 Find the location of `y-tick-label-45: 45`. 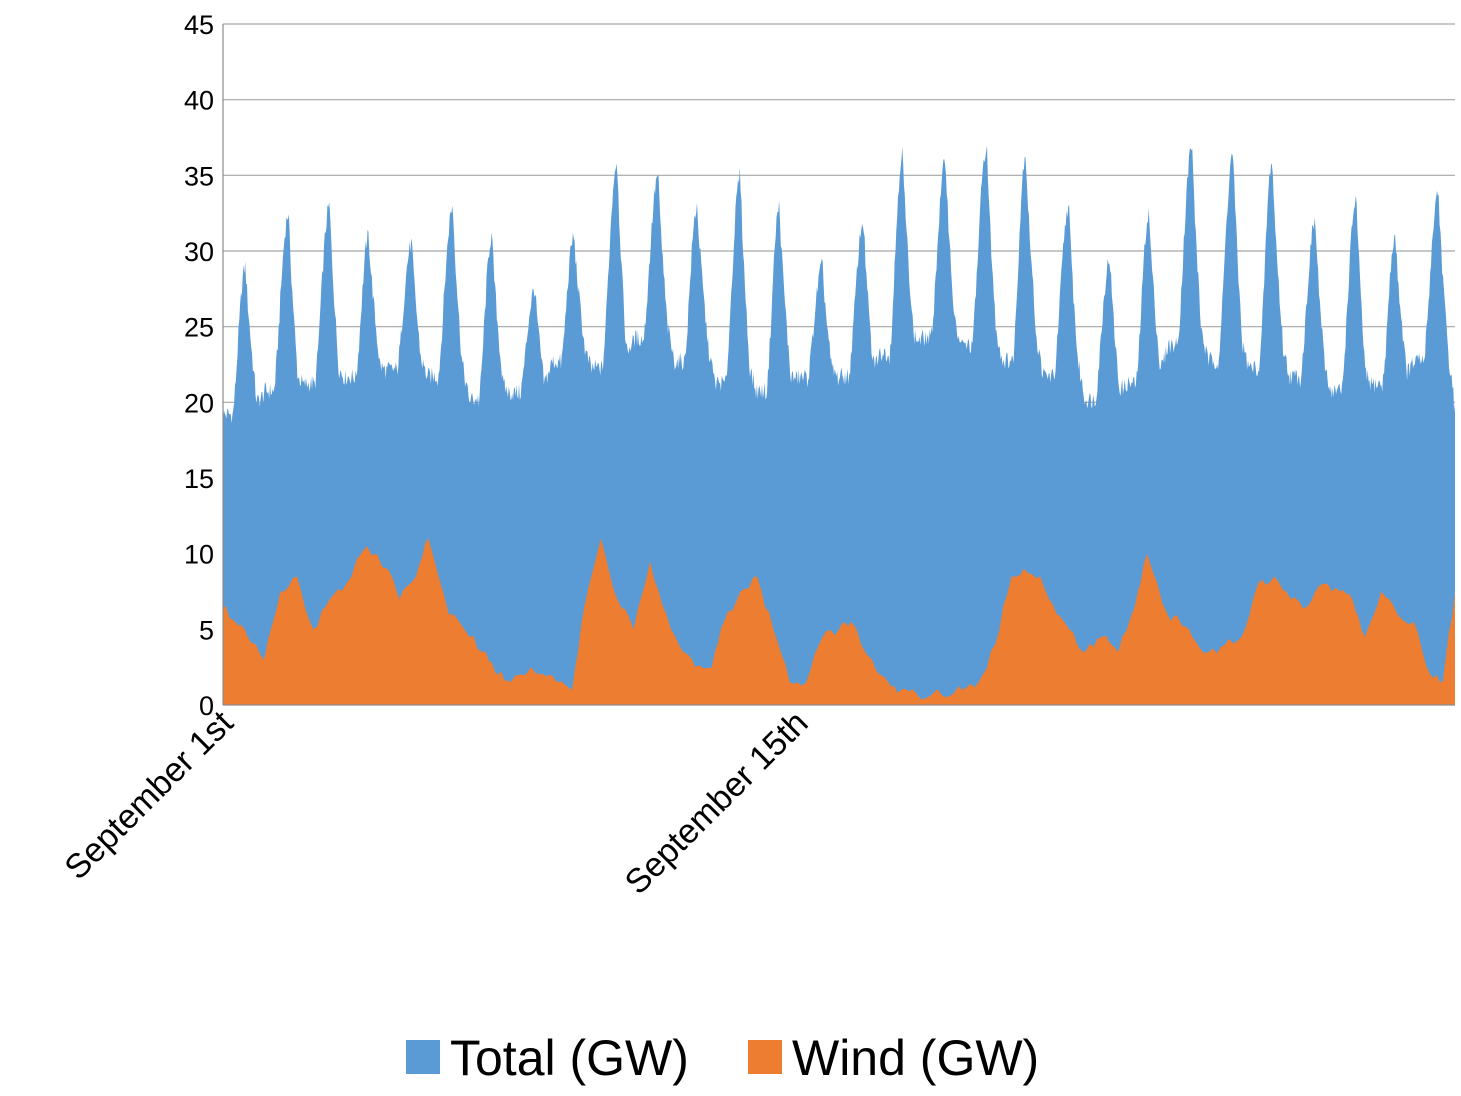

y-tick-label-45: 45 is located at coordinates (199, 25).